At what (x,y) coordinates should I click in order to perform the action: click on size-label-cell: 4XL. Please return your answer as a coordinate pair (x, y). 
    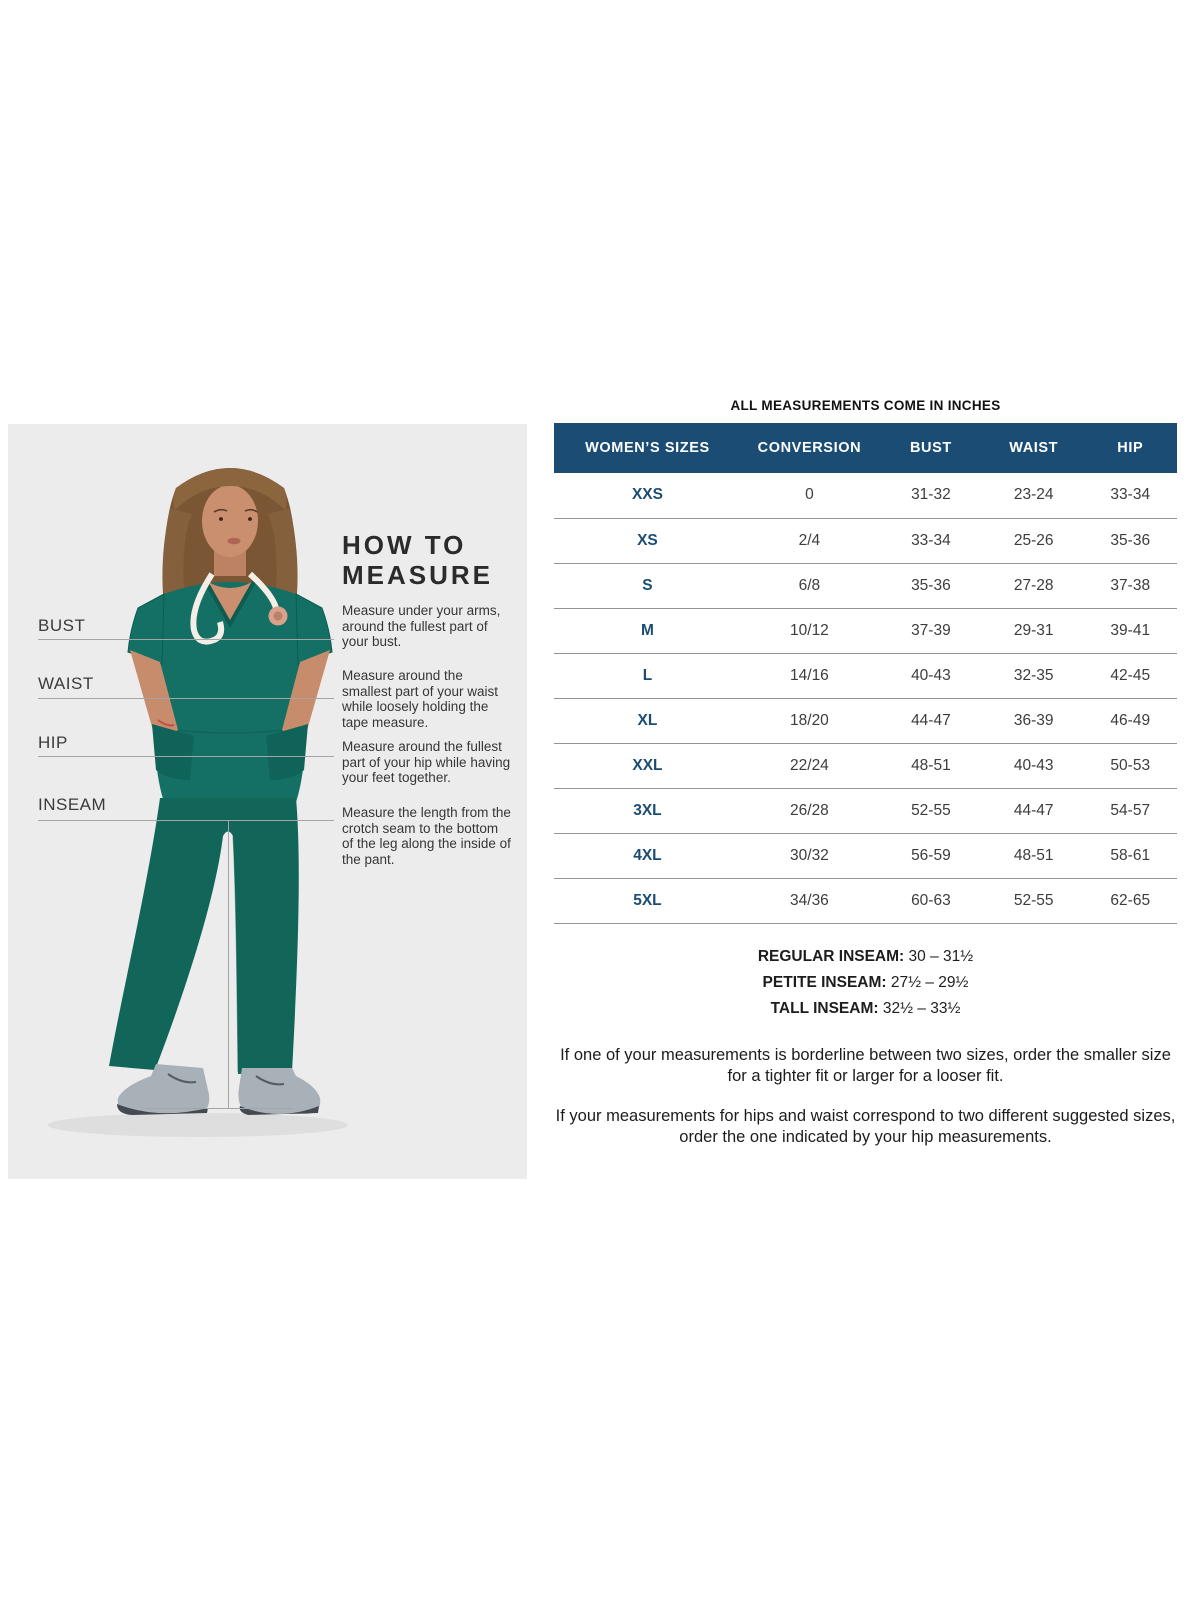
    Looking at the image, I should click on (647, 856).